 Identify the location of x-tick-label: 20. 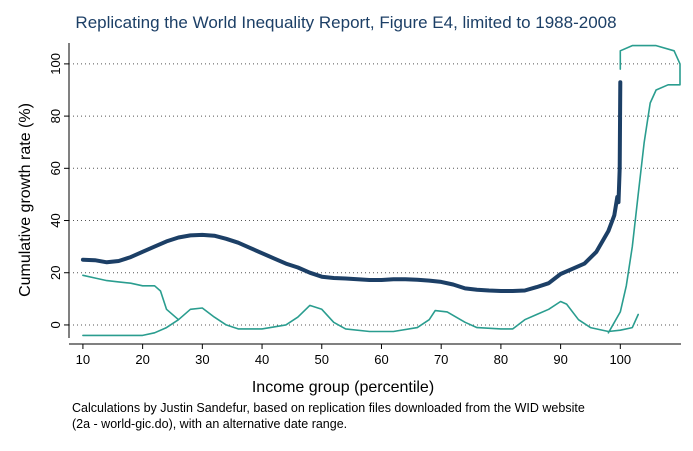
(142, 359).